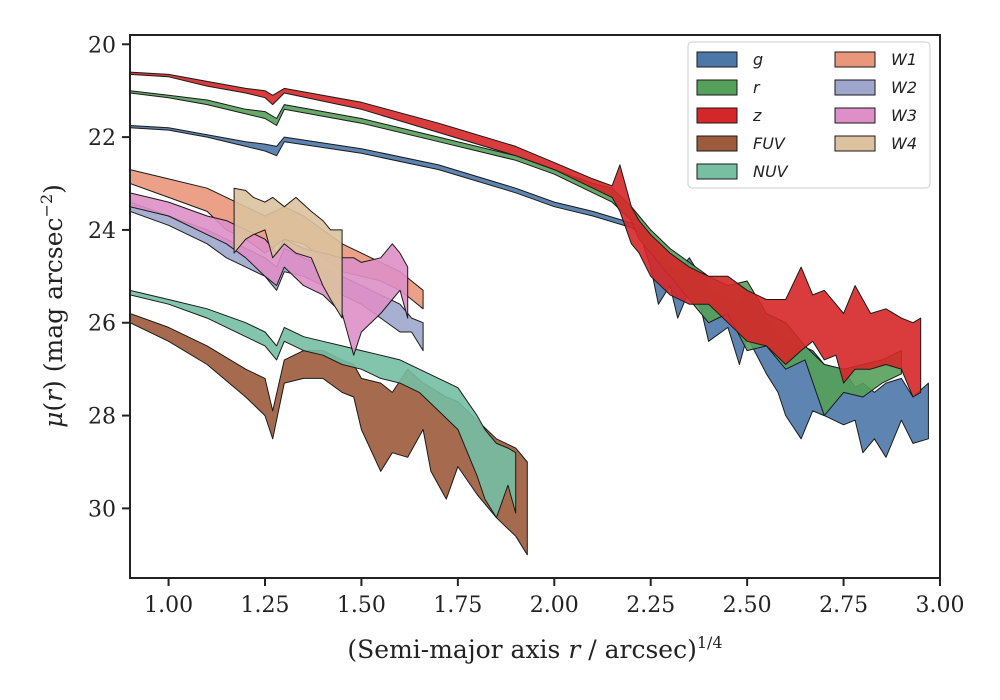 Image resolution: width=1000 pixels, height=700 pixels. I want to click on y-axis-label: μ(r) (mag arcsec−2), so click(52, 306).